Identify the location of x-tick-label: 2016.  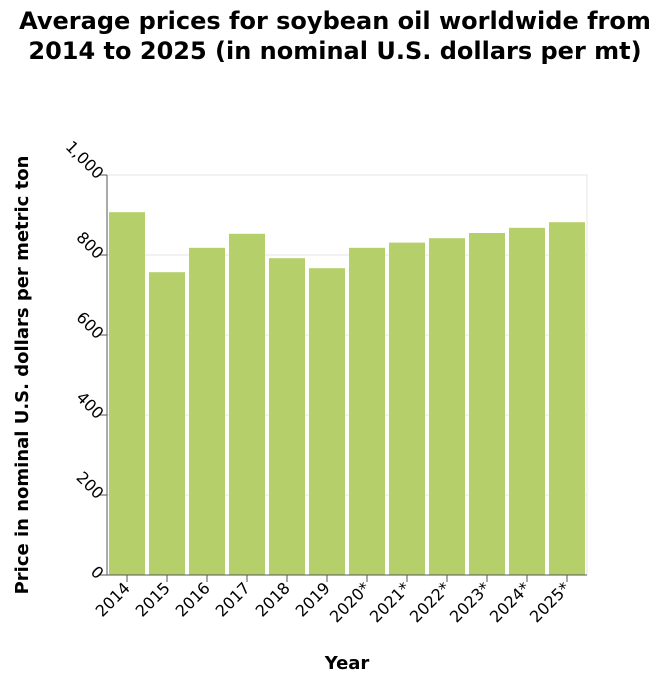
(193, 599).